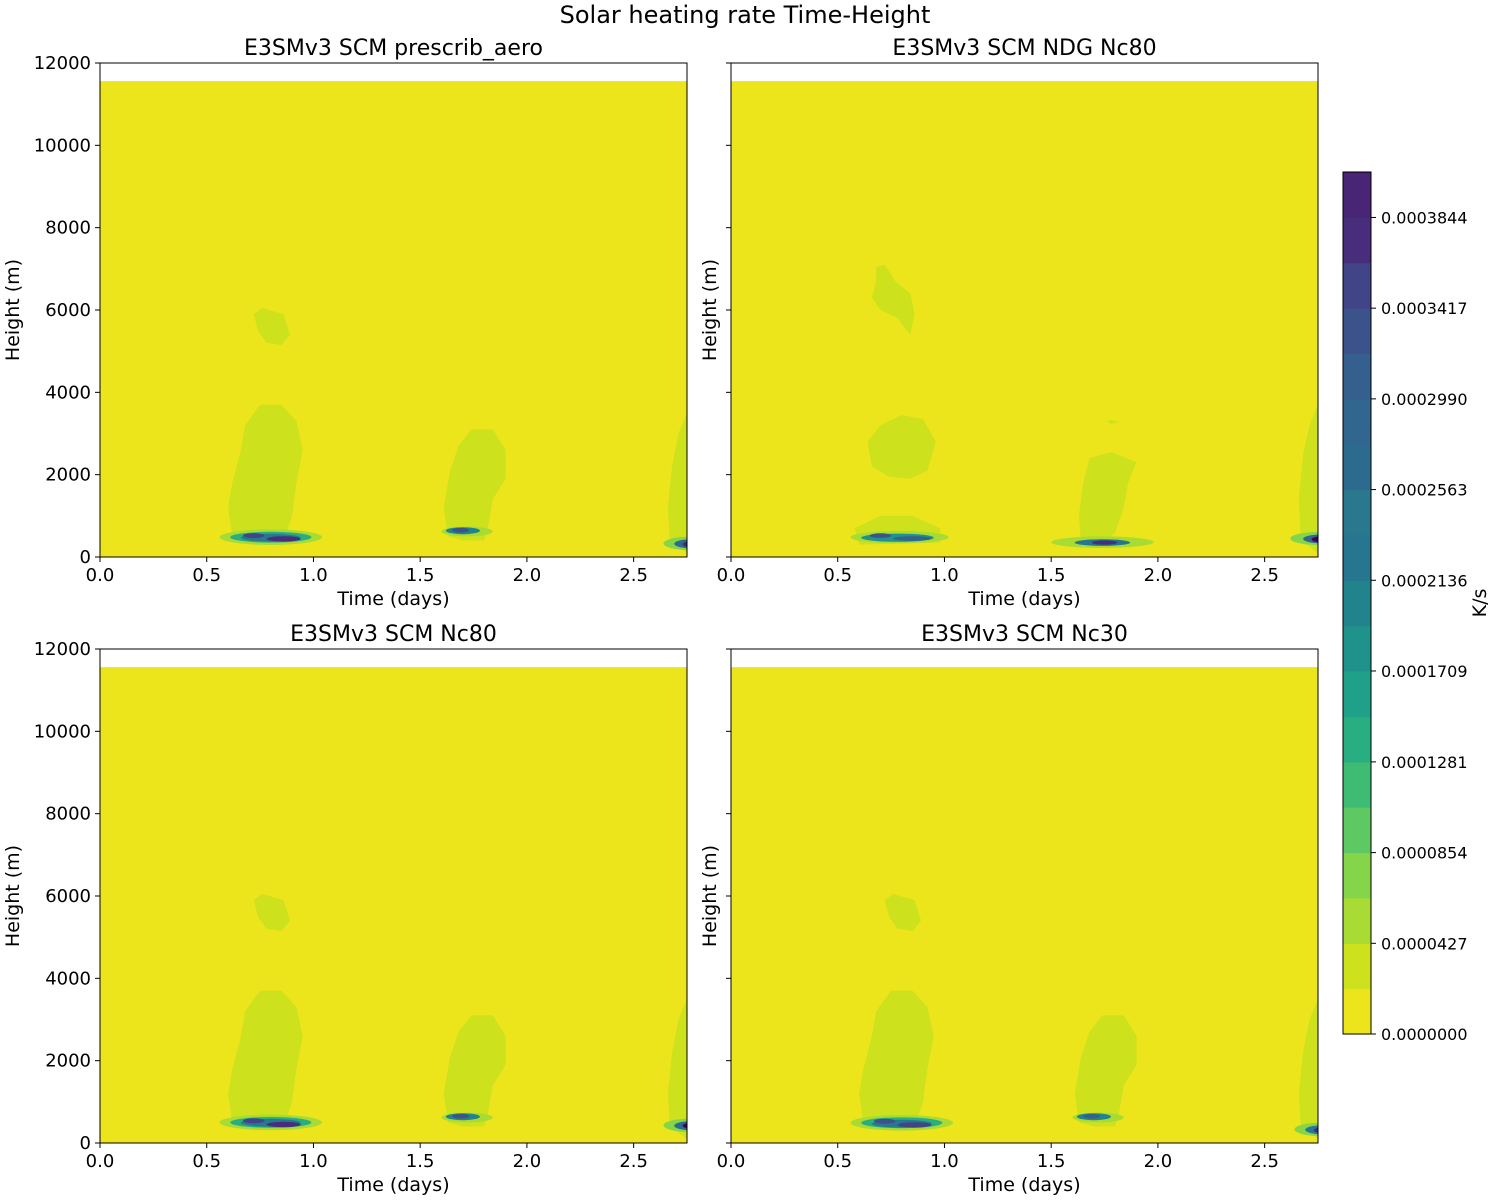 This screenshot has width=1500, height=1200. What do you see at coordinates (1424, 399) in the screenshot?
I see `colorbar-tick-label: 0.0002990` at bounding box center [1424, 399].